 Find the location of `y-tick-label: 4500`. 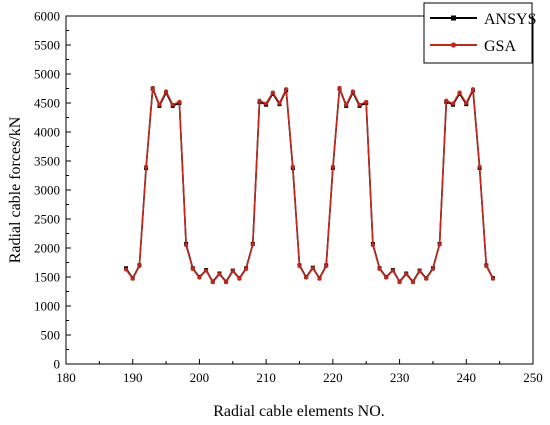

y-tick-label: 4500 is located at coordinates (47, 103).